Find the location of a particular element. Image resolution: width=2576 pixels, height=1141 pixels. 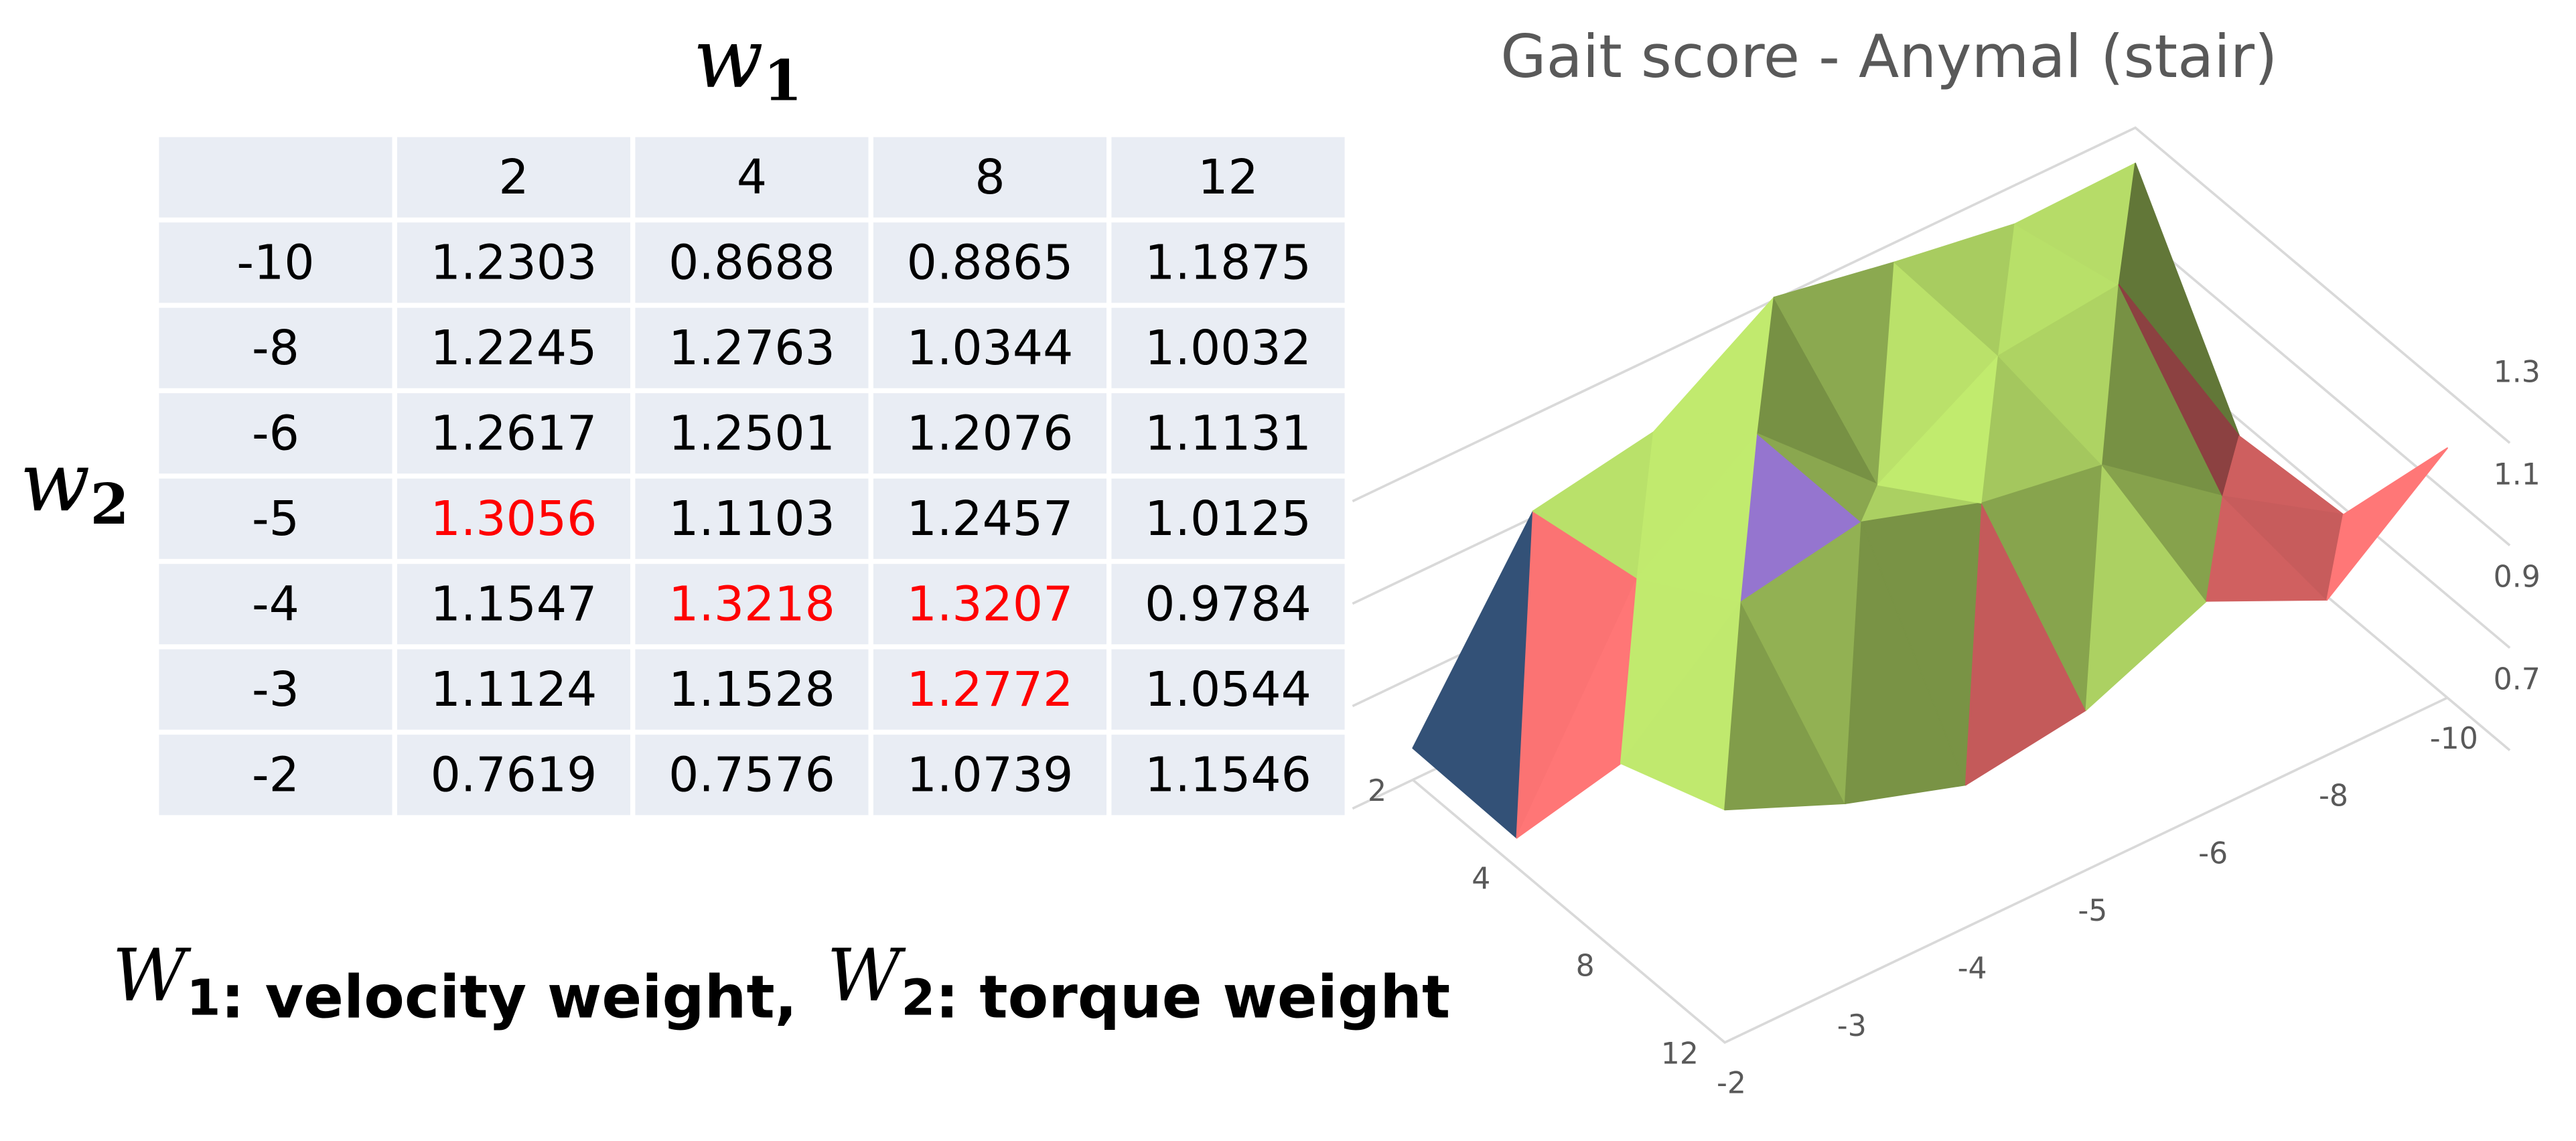

caption: W1: velocity weight, W2: torque weight is located at coordinates (782, 984).